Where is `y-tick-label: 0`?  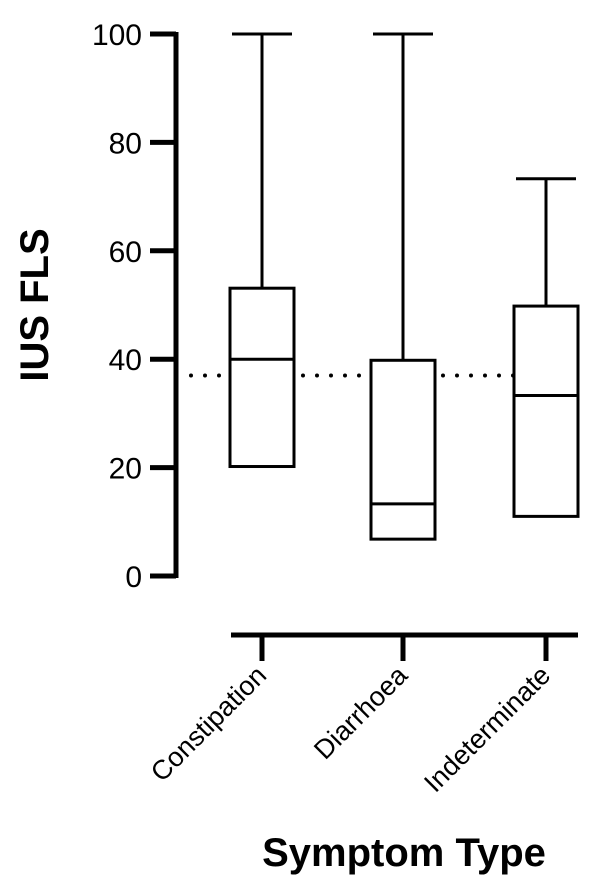
y-tick-label: 0 is located at coordinates (133, 577).